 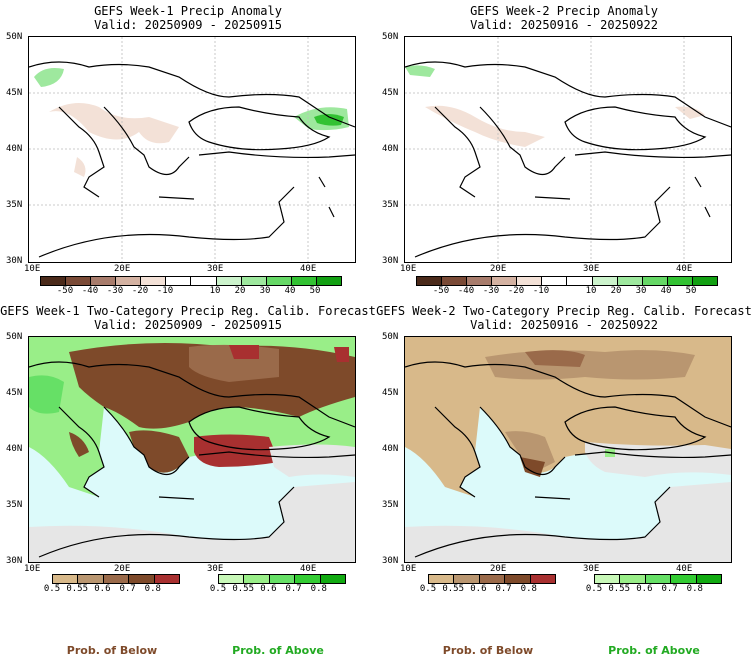 What do you see at coordinates (215, 291) in the screenshot?
I see `colorbar-tick-label: 10` at bounding box center [215, 291].